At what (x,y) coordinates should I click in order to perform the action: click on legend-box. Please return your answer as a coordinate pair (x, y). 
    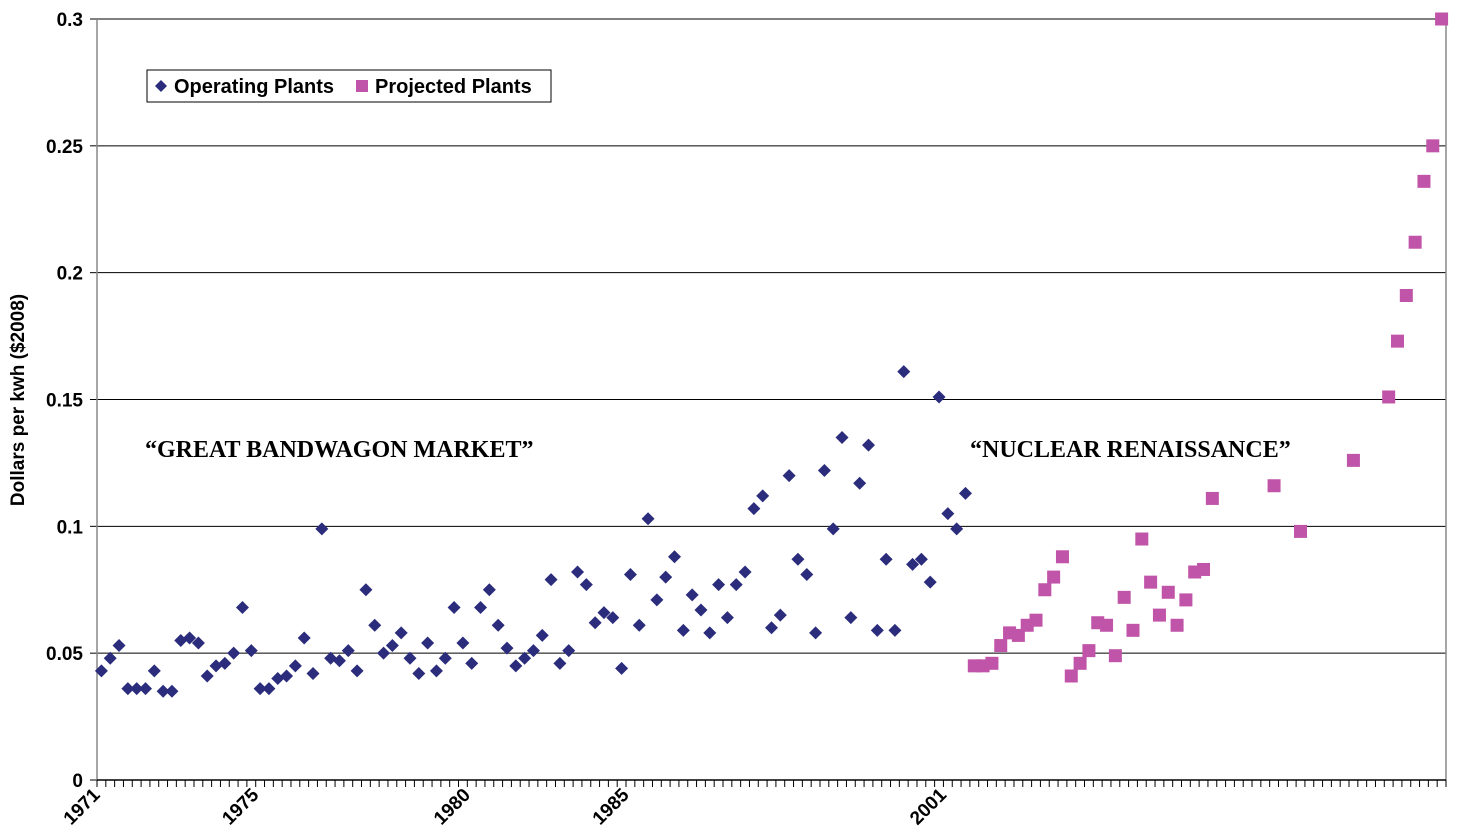
    Looking at the image, I should click on (349, 86).